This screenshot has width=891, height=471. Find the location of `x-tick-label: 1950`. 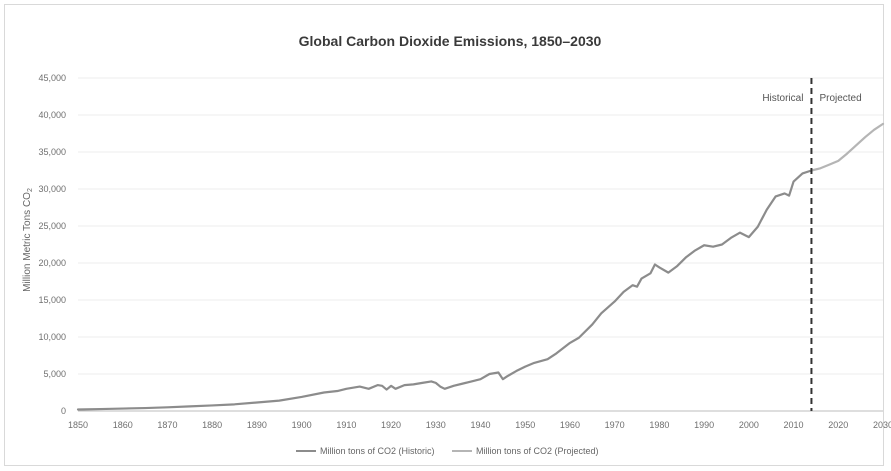

x-tick-label: 1950 is located at coordinates (525, 425).